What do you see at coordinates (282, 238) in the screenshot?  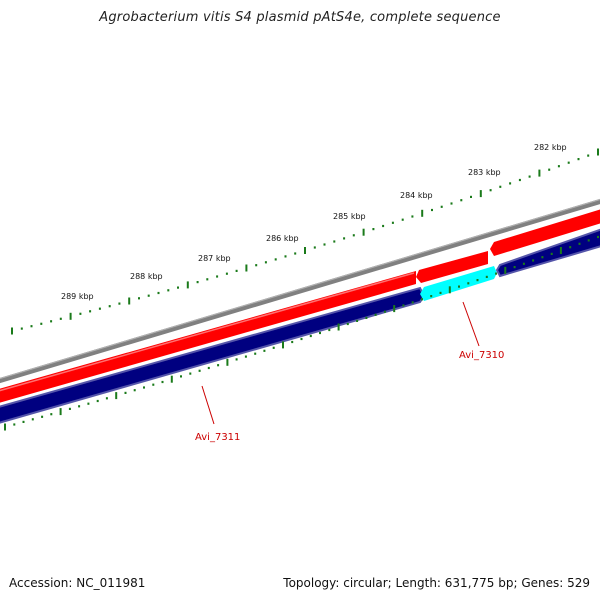 I see `scale-label-286: 286 kbp` at bounding box center [282, 238].